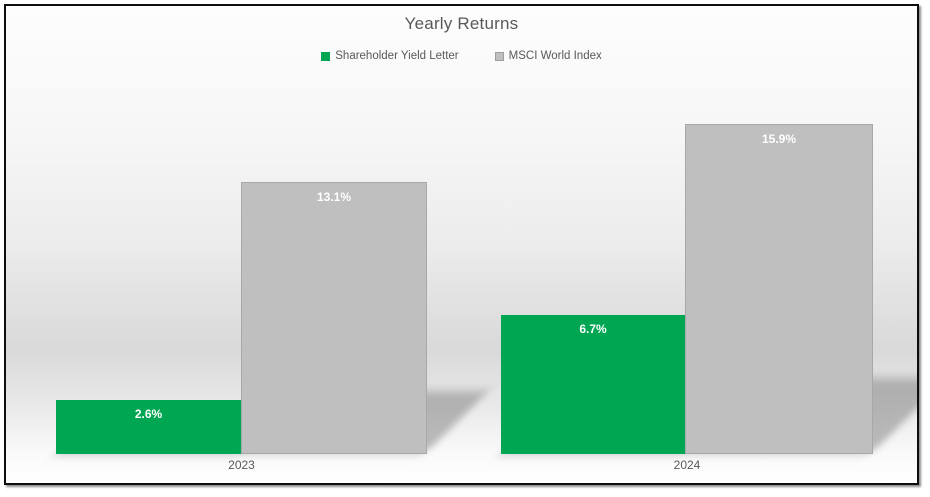 This screenshot has width=930, height=497. What do you see at coordinates (461, 23) in the screenshot?
I see `chart-title: Yearly Returns` at bounding box center [461, 23].